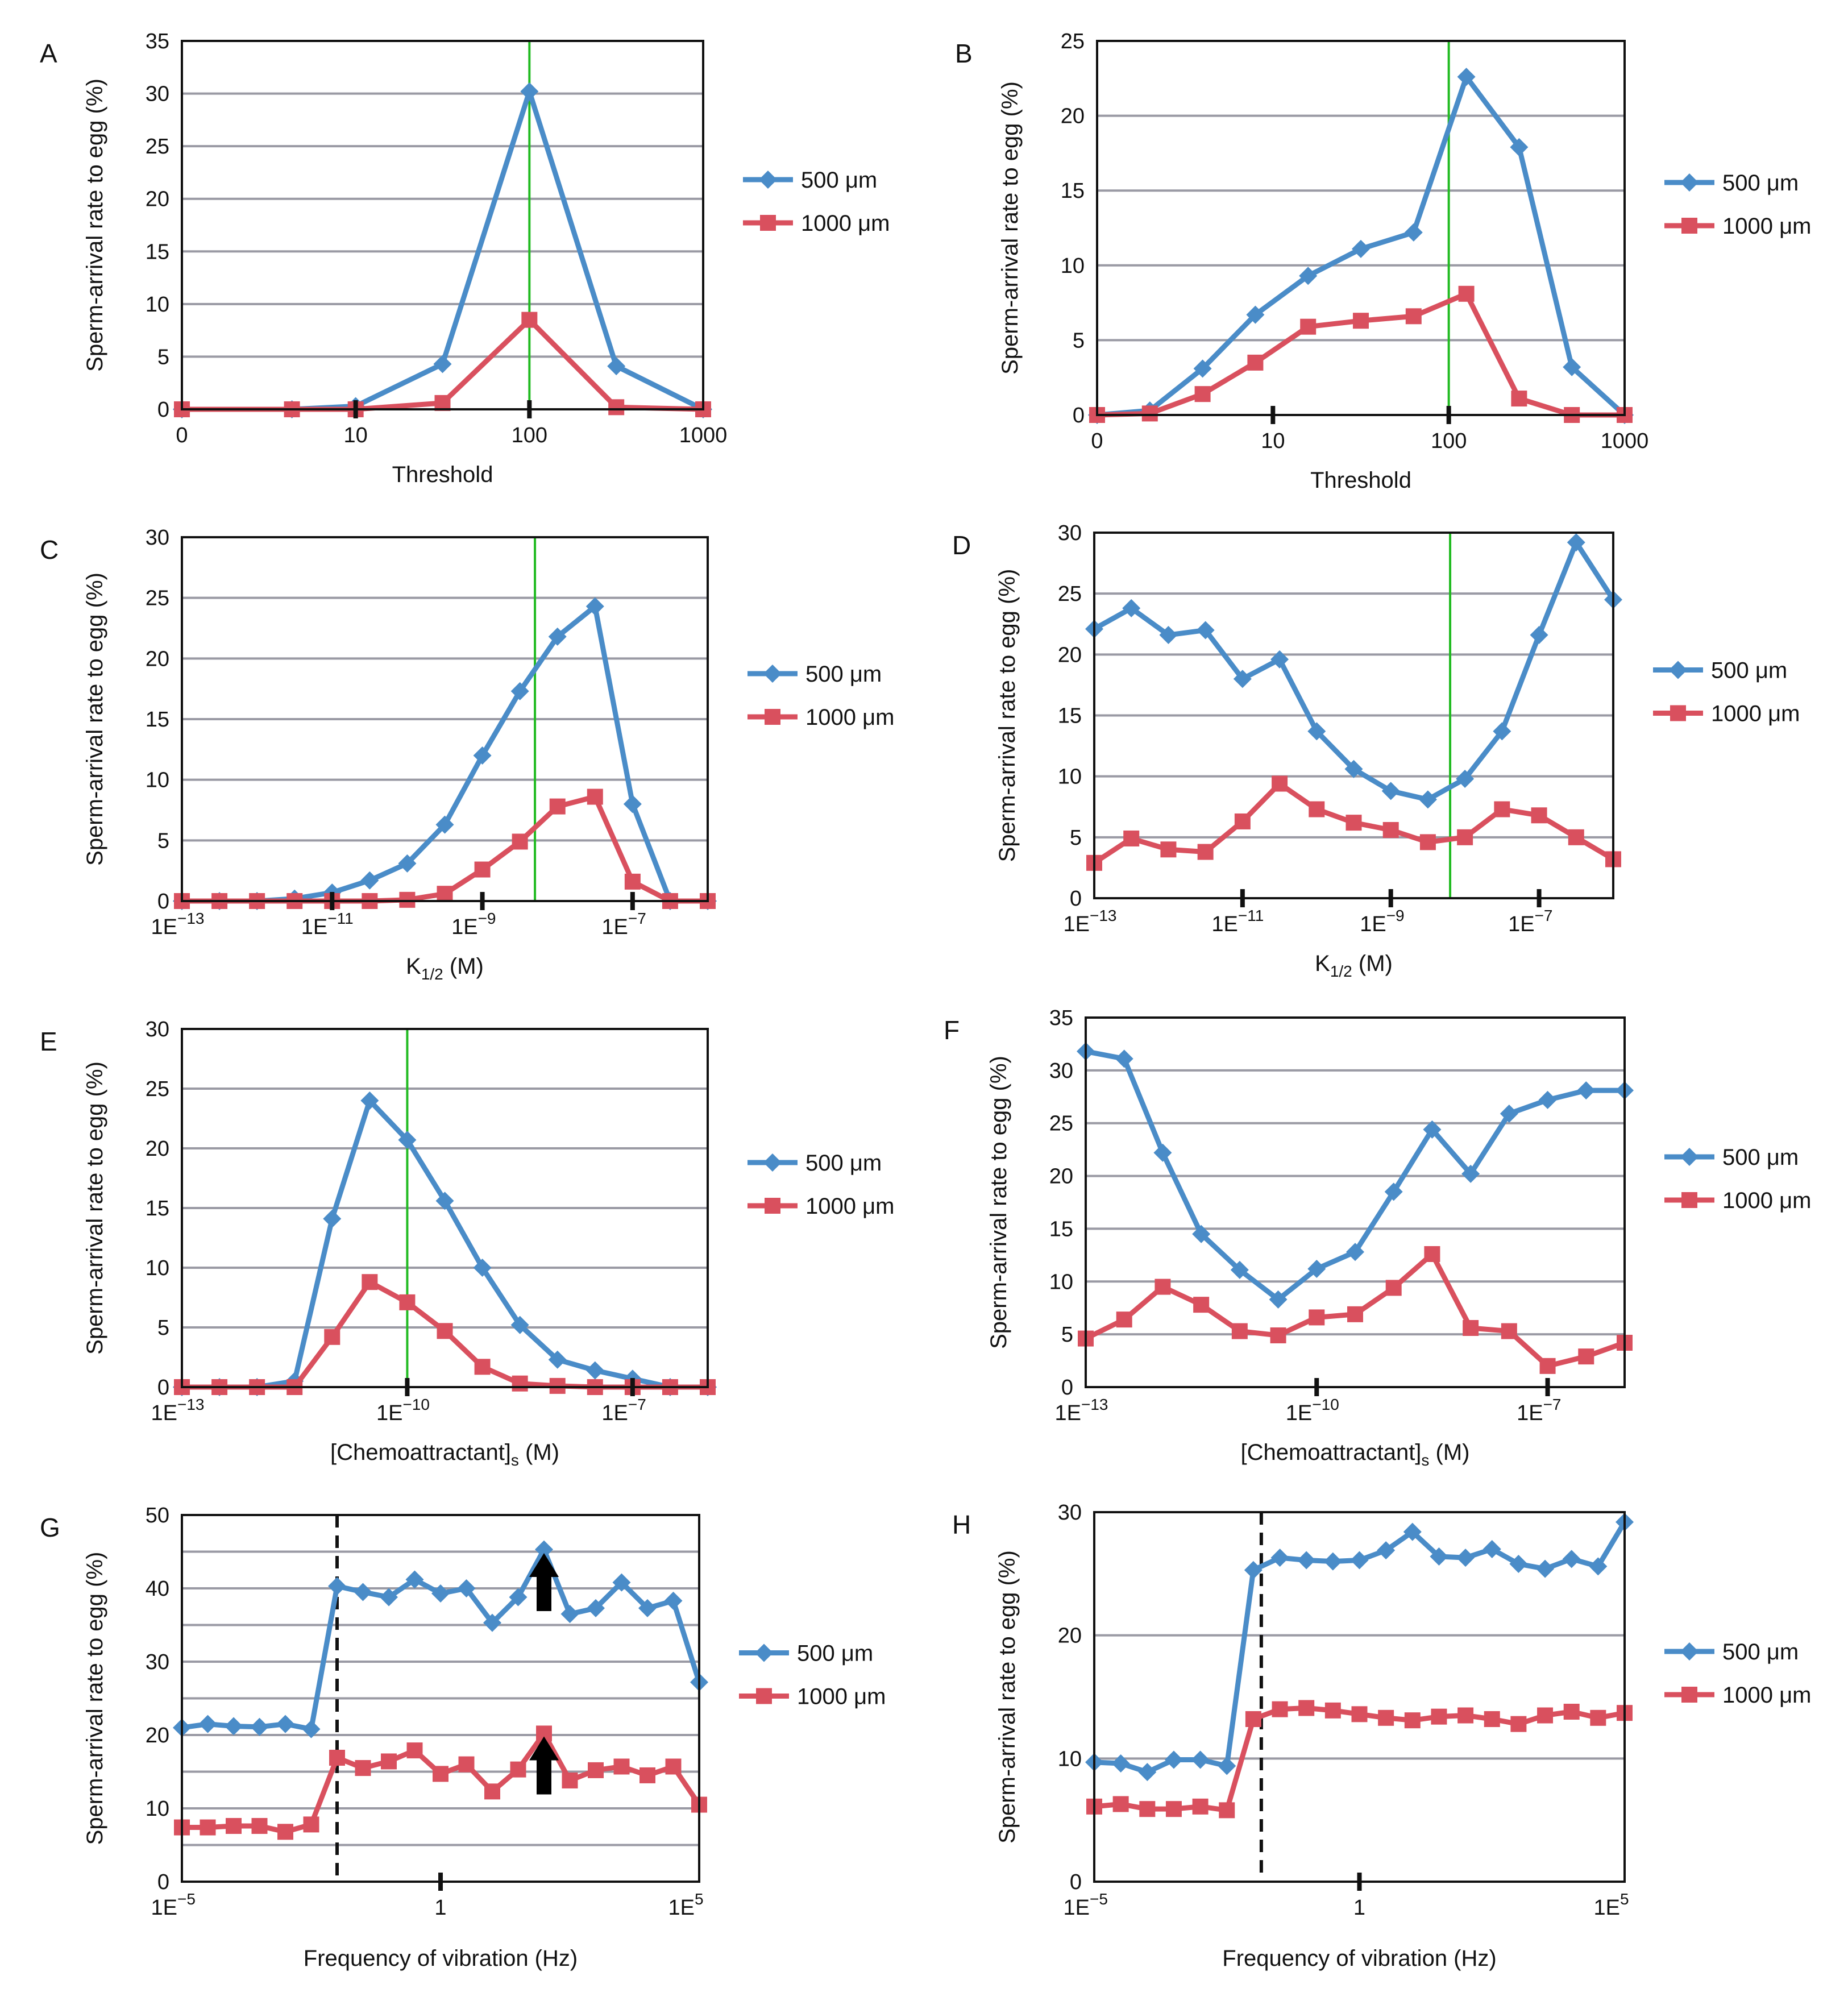 The image size is (1848, 2013). Describe the element at coordinates (961, 1525) in the screenshot. I see `panel-letter: H` at that location.